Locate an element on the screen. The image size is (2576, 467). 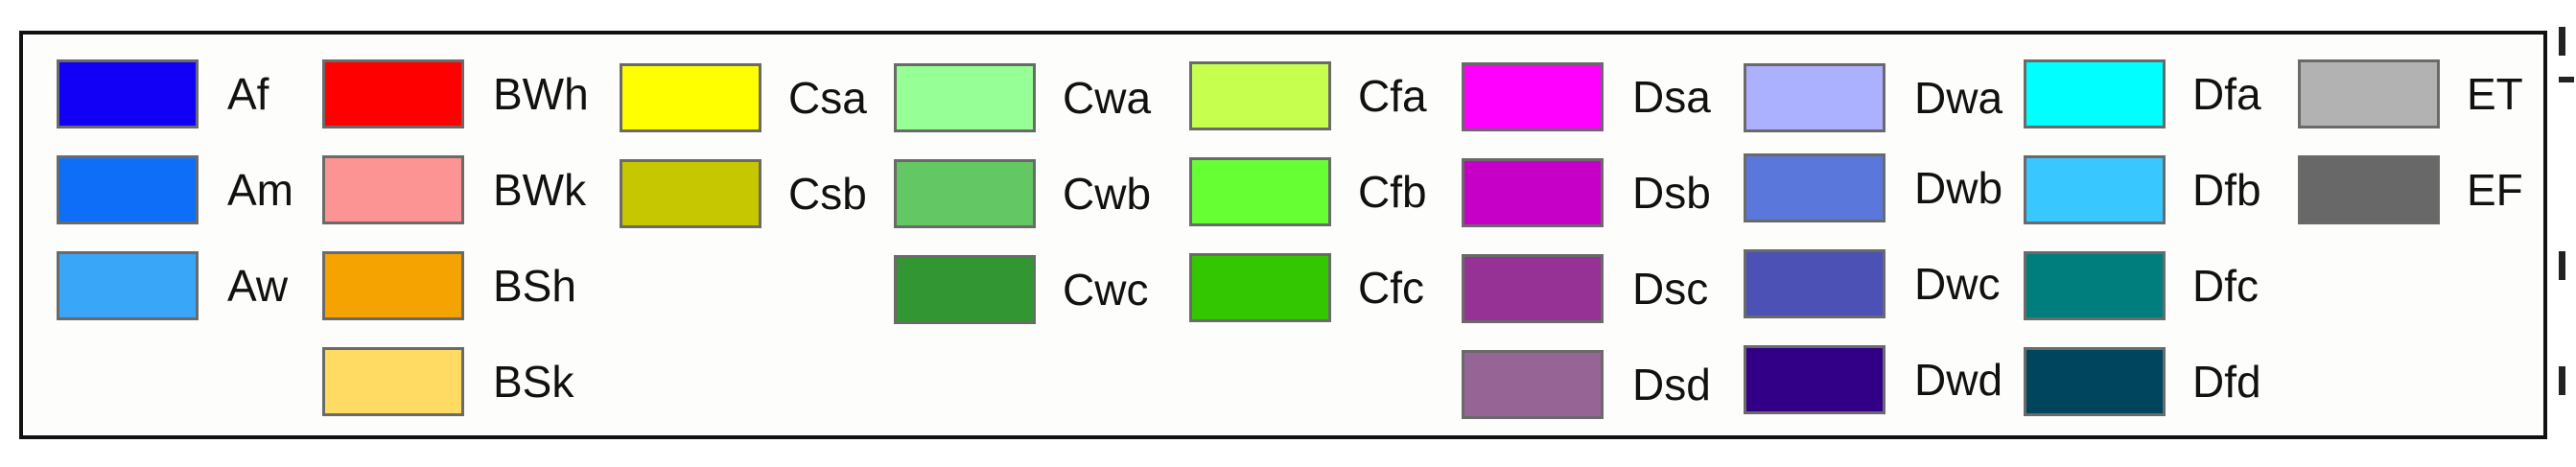
legend-label-dwd: Dwd is located at coordinates (1958, 380).